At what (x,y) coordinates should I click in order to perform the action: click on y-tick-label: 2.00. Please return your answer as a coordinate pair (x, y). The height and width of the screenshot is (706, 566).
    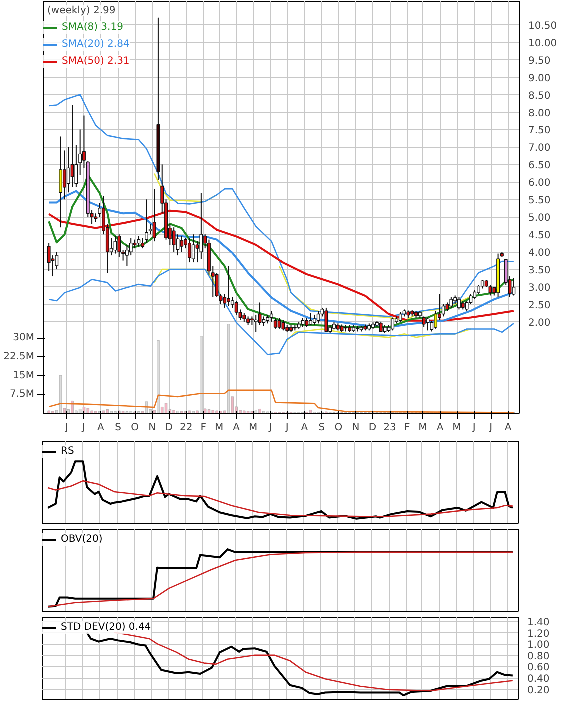
    Looking at the image, I should click on (539, 323).